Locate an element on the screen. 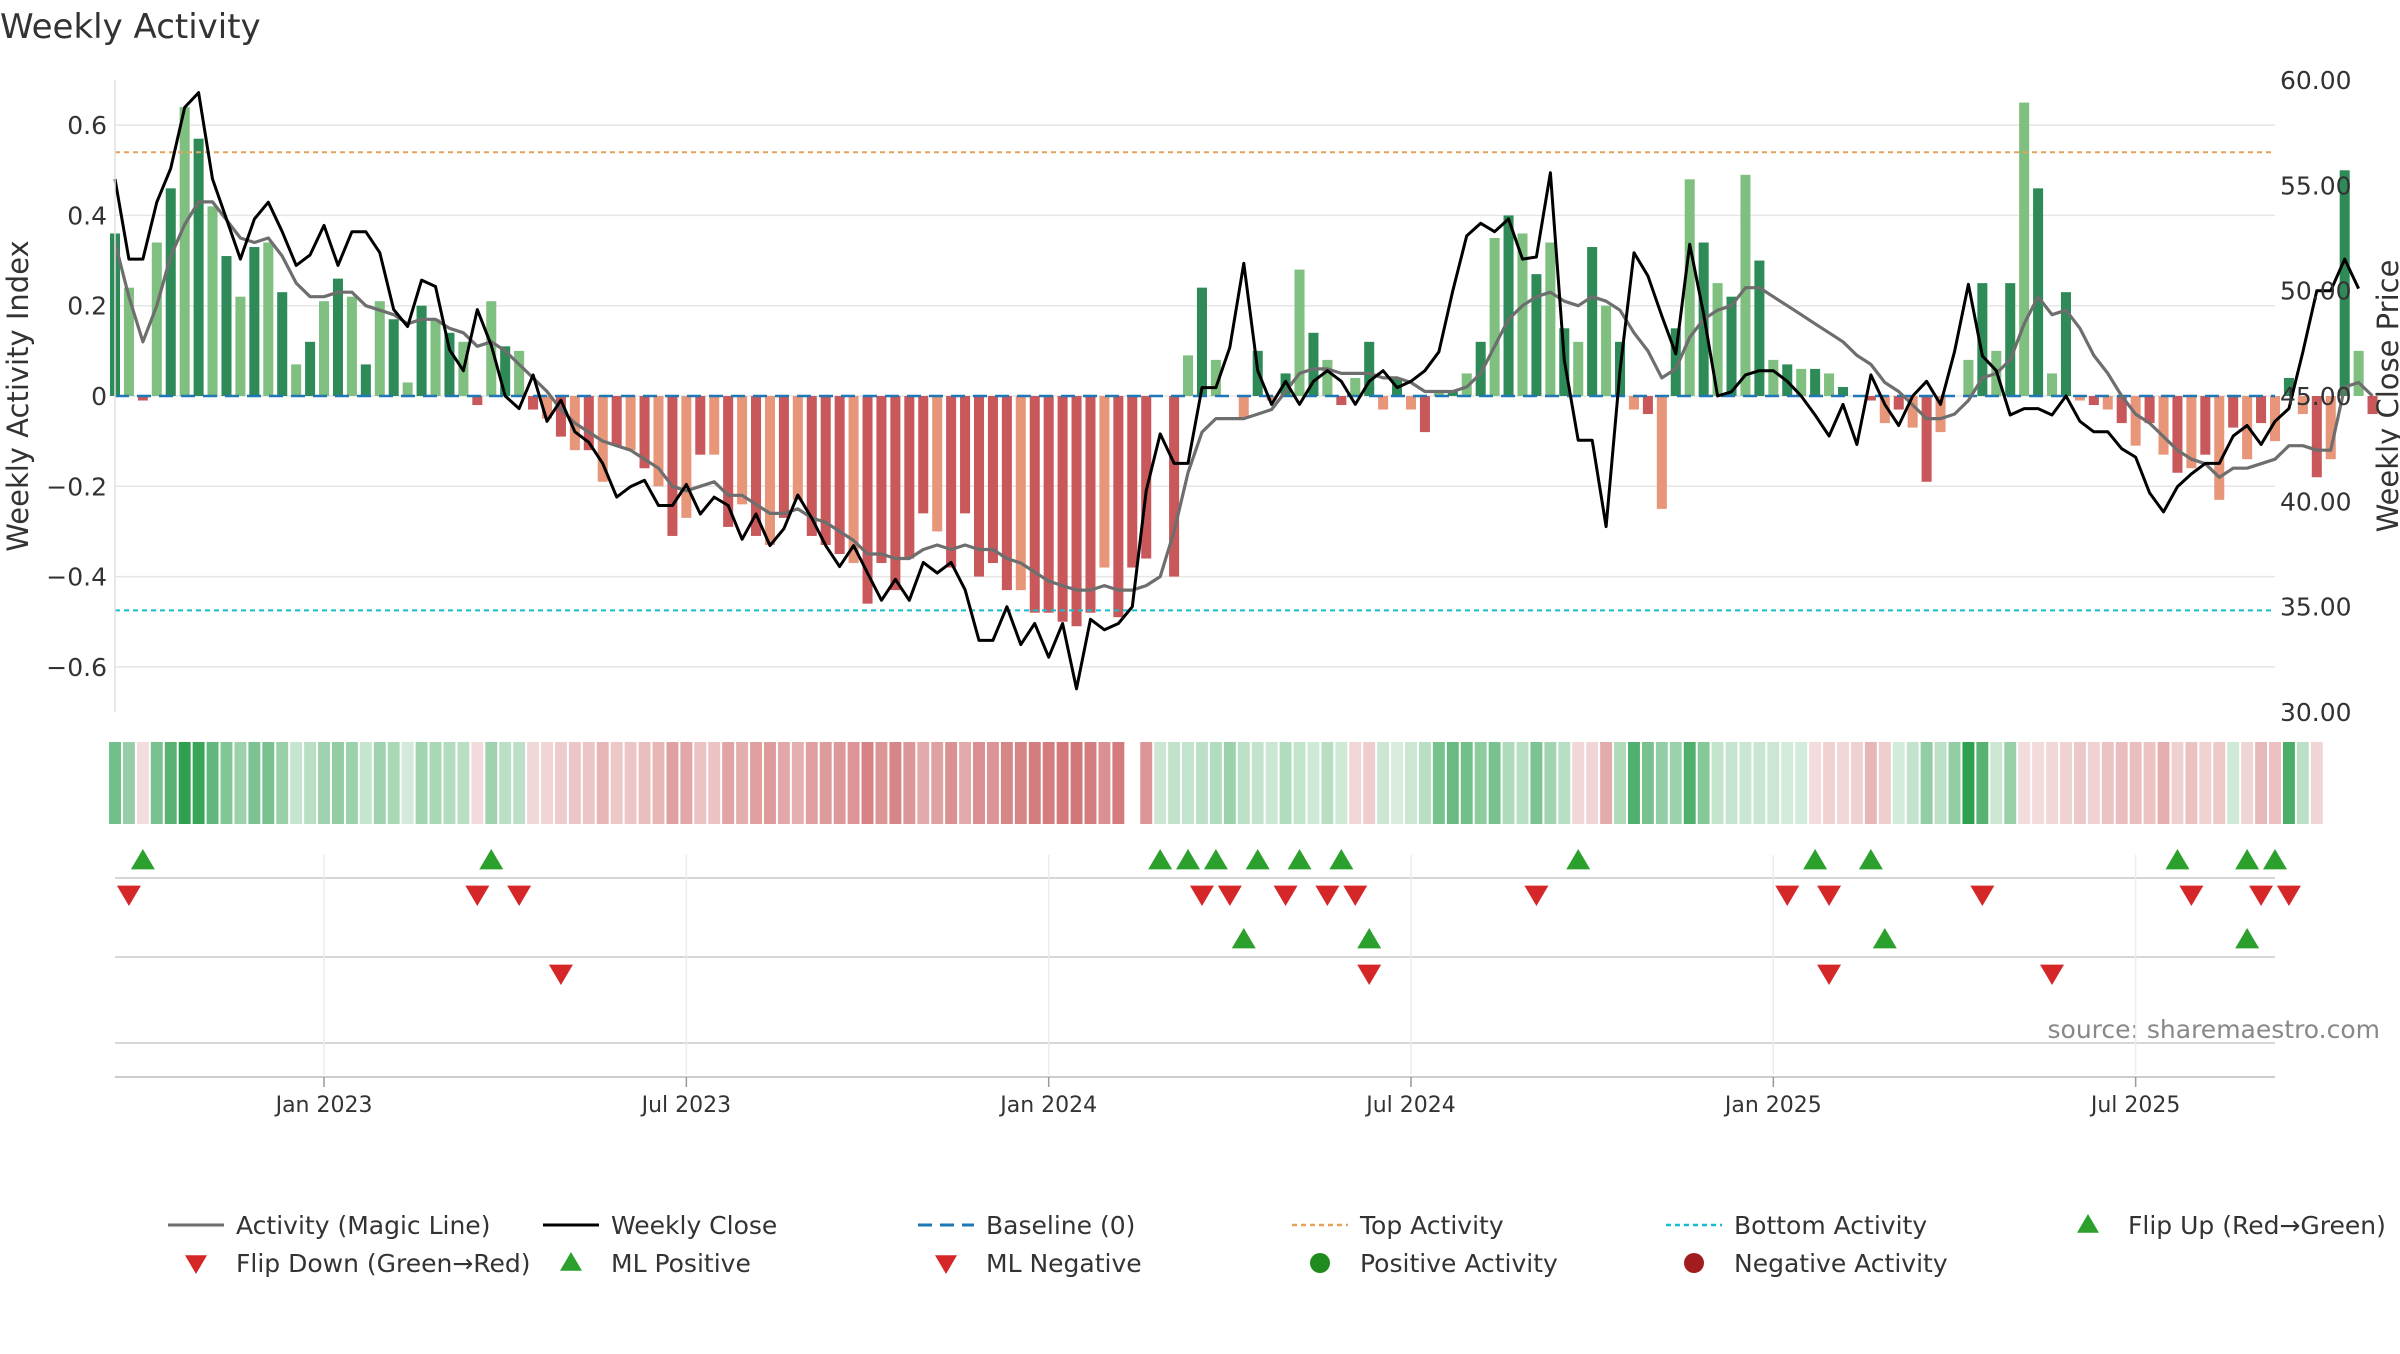 The height and width of the screenshot is (1354, 2400). y-tick-label: −0.6 is located at coordinates (76, 667).